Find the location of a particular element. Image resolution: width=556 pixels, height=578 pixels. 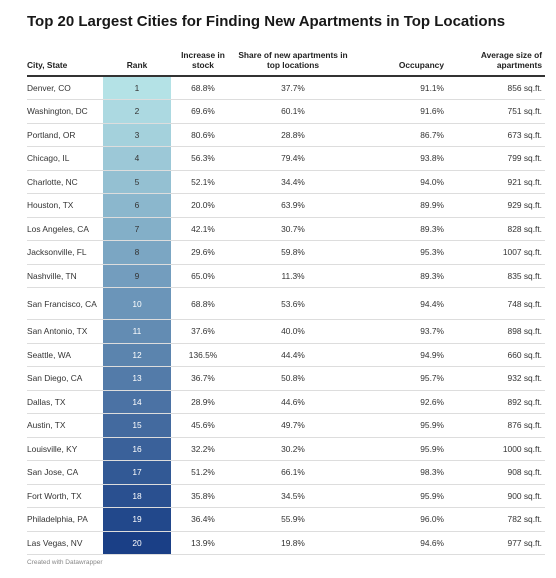

increase-cell: 52.1% is located at coordinates (203, 182).